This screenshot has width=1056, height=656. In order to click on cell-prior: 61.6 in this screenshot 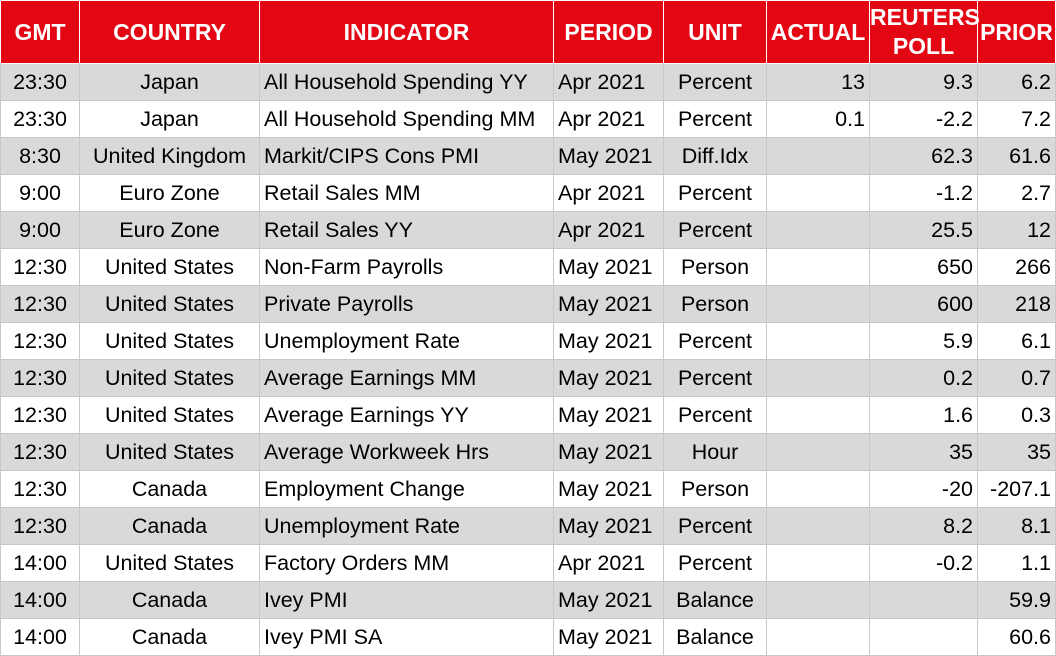, I will do `click(1016, 156)`.